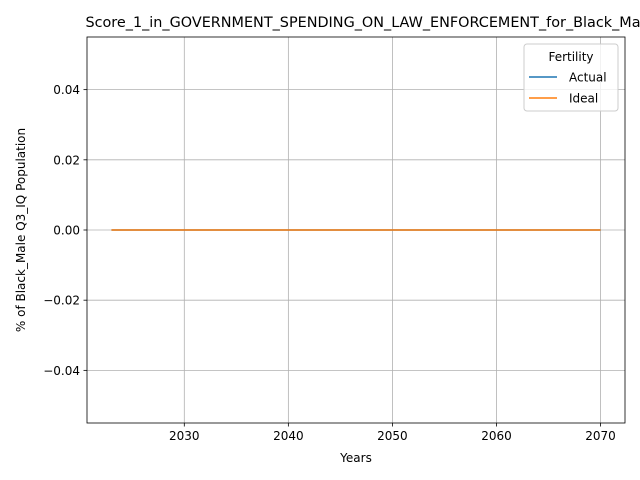 The height and width of the screenshot is (480, 640). What do you see at coordinates (583, 99) in the screenshot?
I see `legend-label-ideal: Ideal` at bounding box center [583, 99].